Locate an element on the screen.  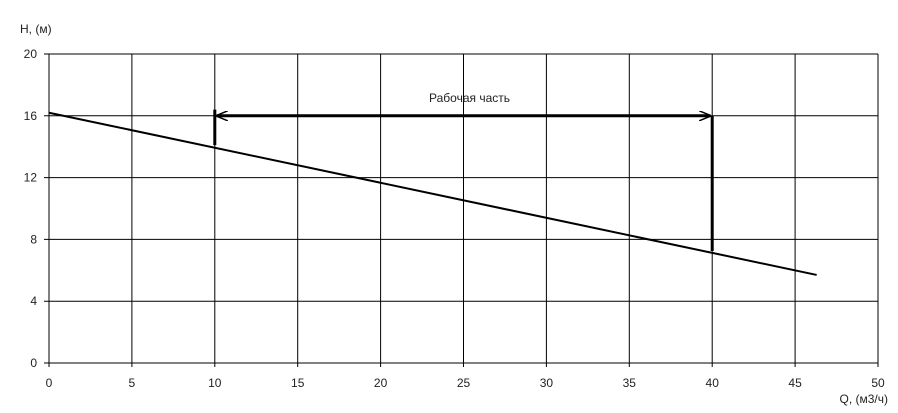
y-axis-label: H, (м) is located at coordinates (36, 29).